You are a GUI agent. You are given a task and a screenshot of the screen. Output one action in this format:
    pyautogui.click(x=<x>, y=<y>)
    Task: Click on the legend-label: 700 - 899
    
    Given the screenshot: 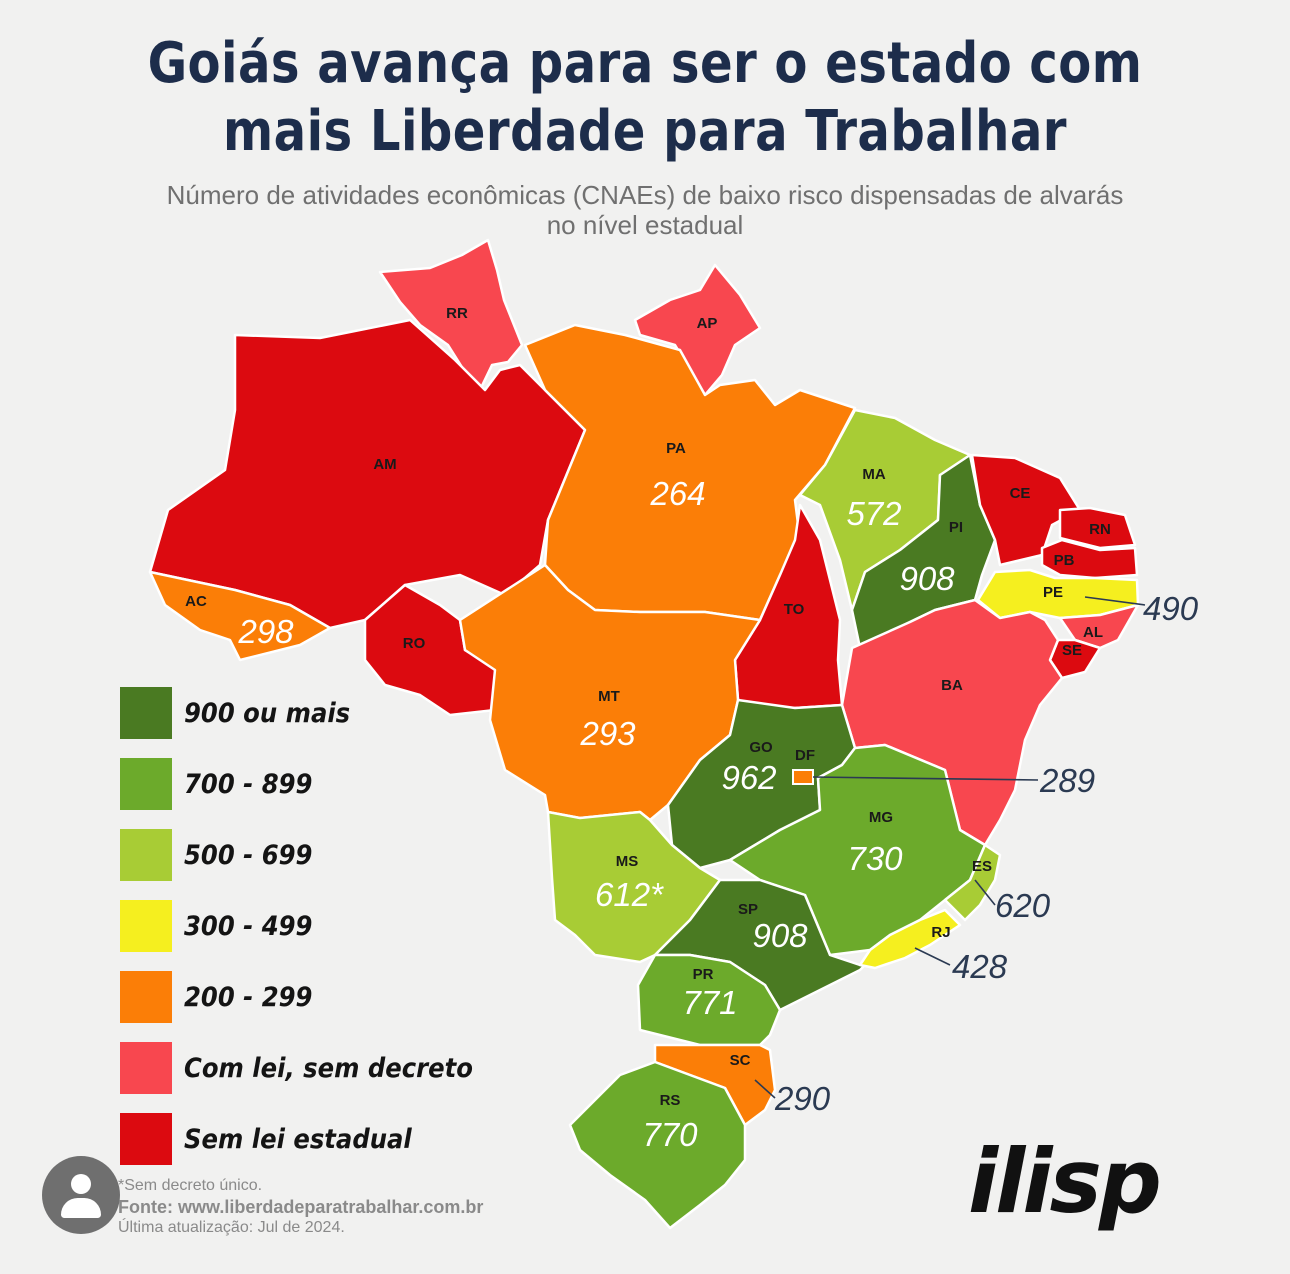 What is the action you would take?
    pyautogui.click(x=248, y=784)
    